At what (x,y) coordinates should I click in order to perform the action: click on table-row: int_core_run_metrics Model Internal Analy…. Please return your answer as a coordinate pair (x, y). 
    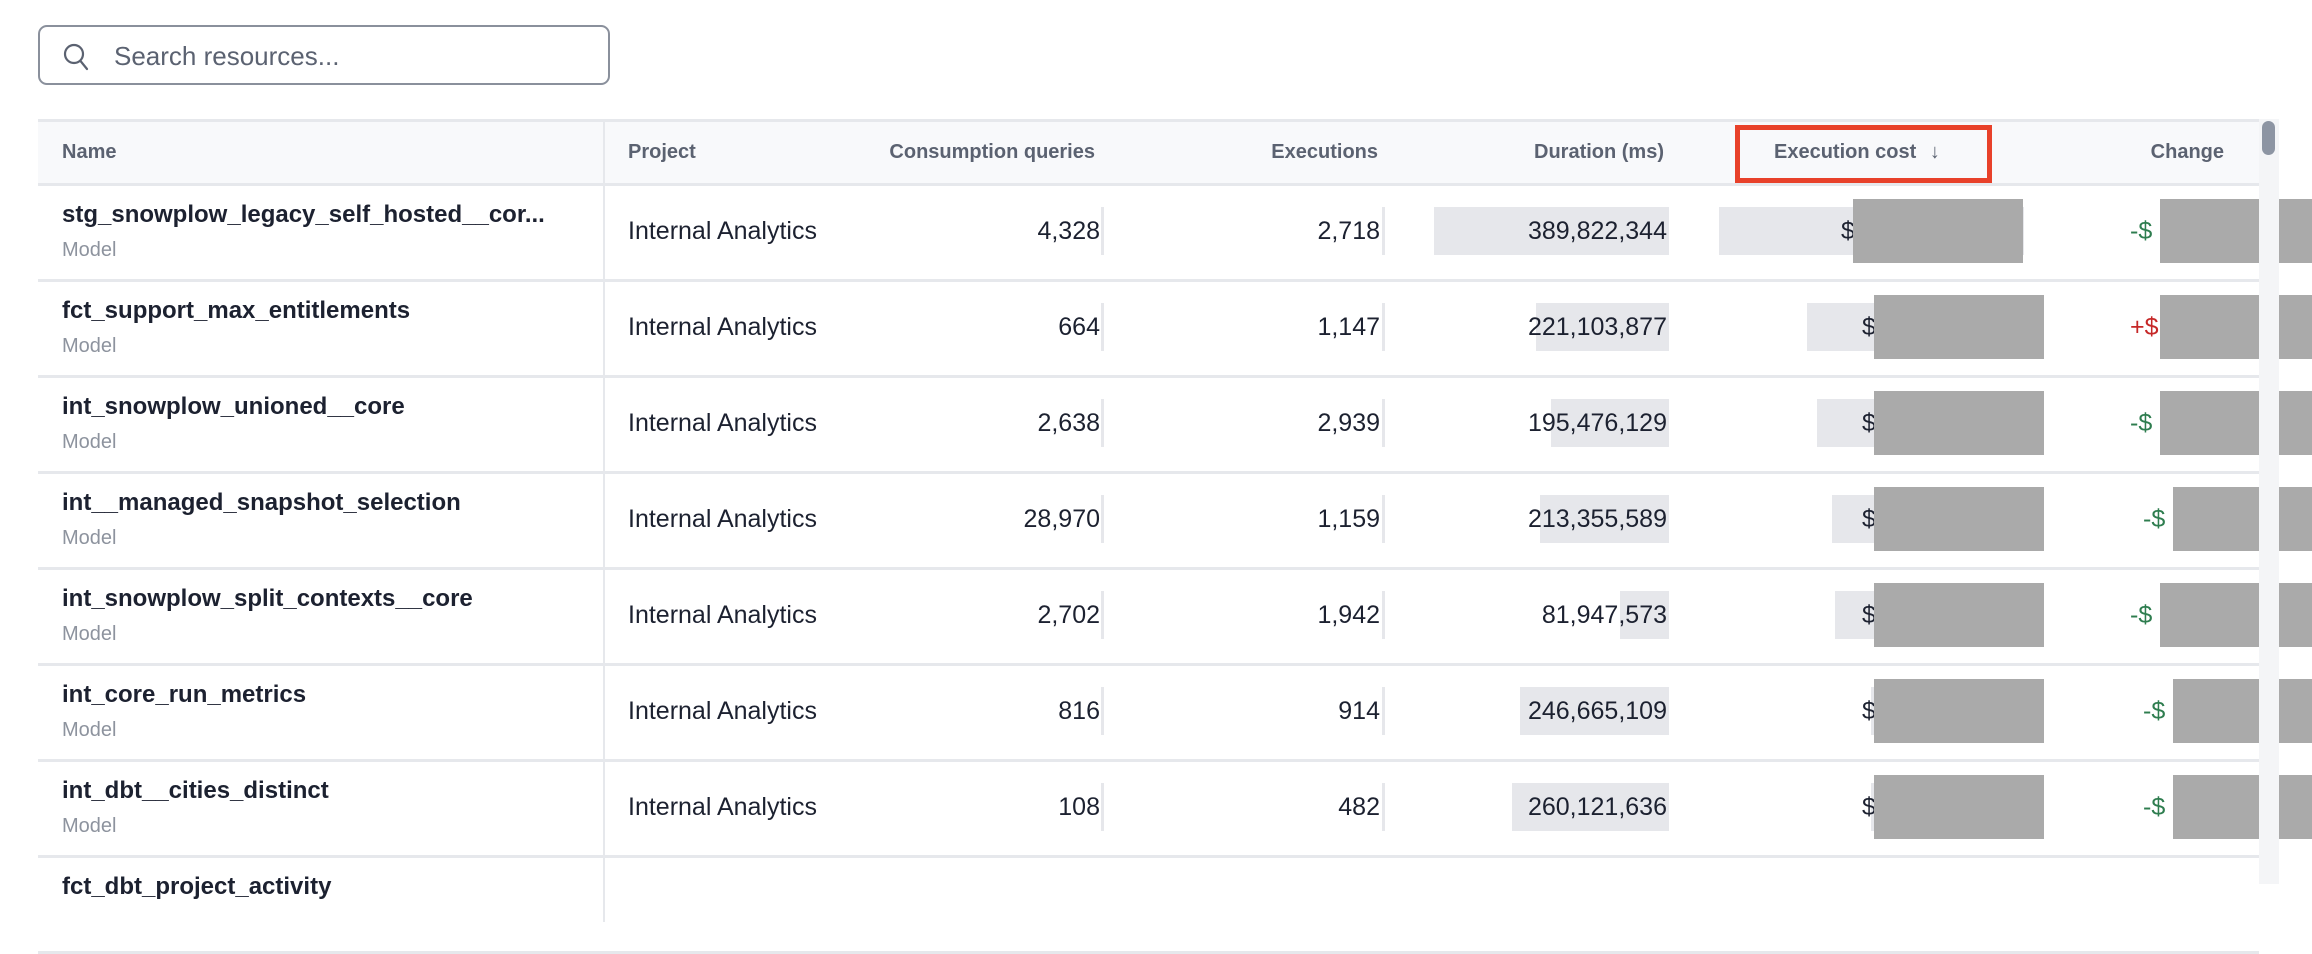
    Looking at the image, I should click on (1175, 712).